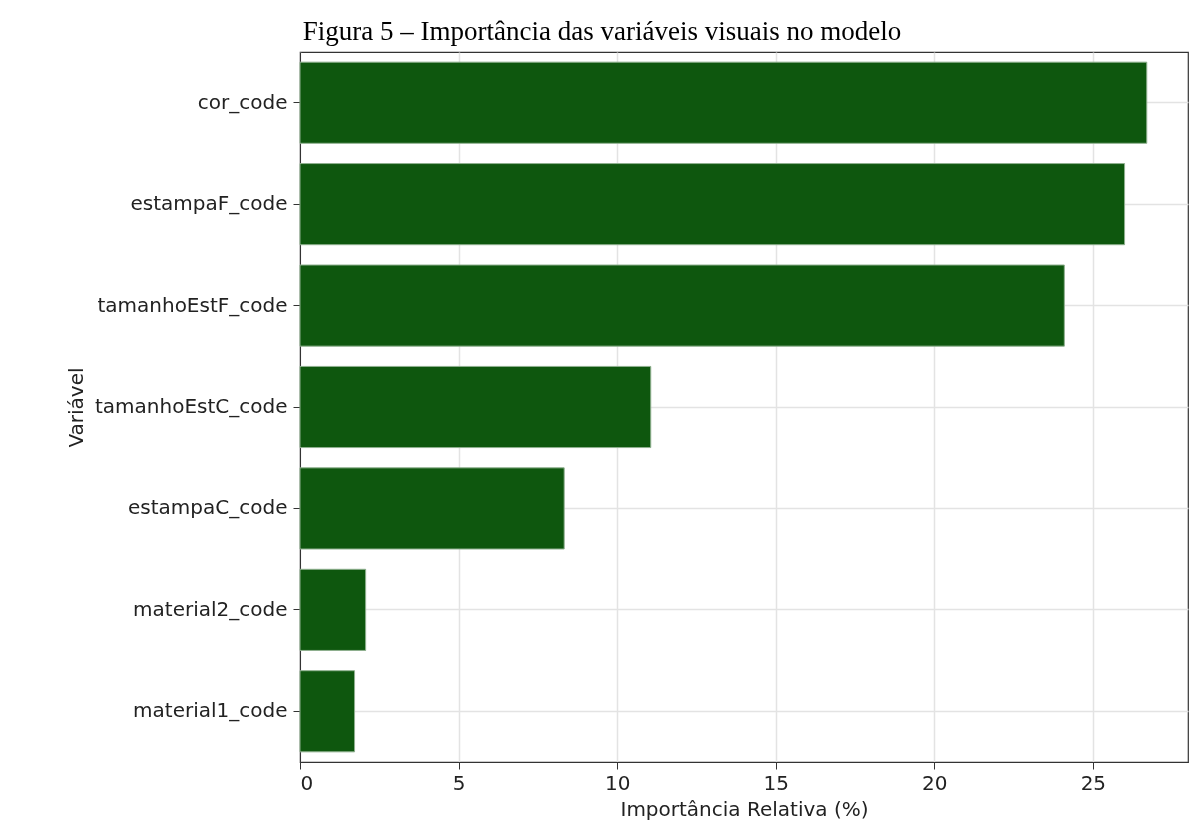 This screenshot has height=836, width=1190. Describe the element at coordinates (210, 710) in the screenshot. I see `y-tick-label: material1_code` at that location.